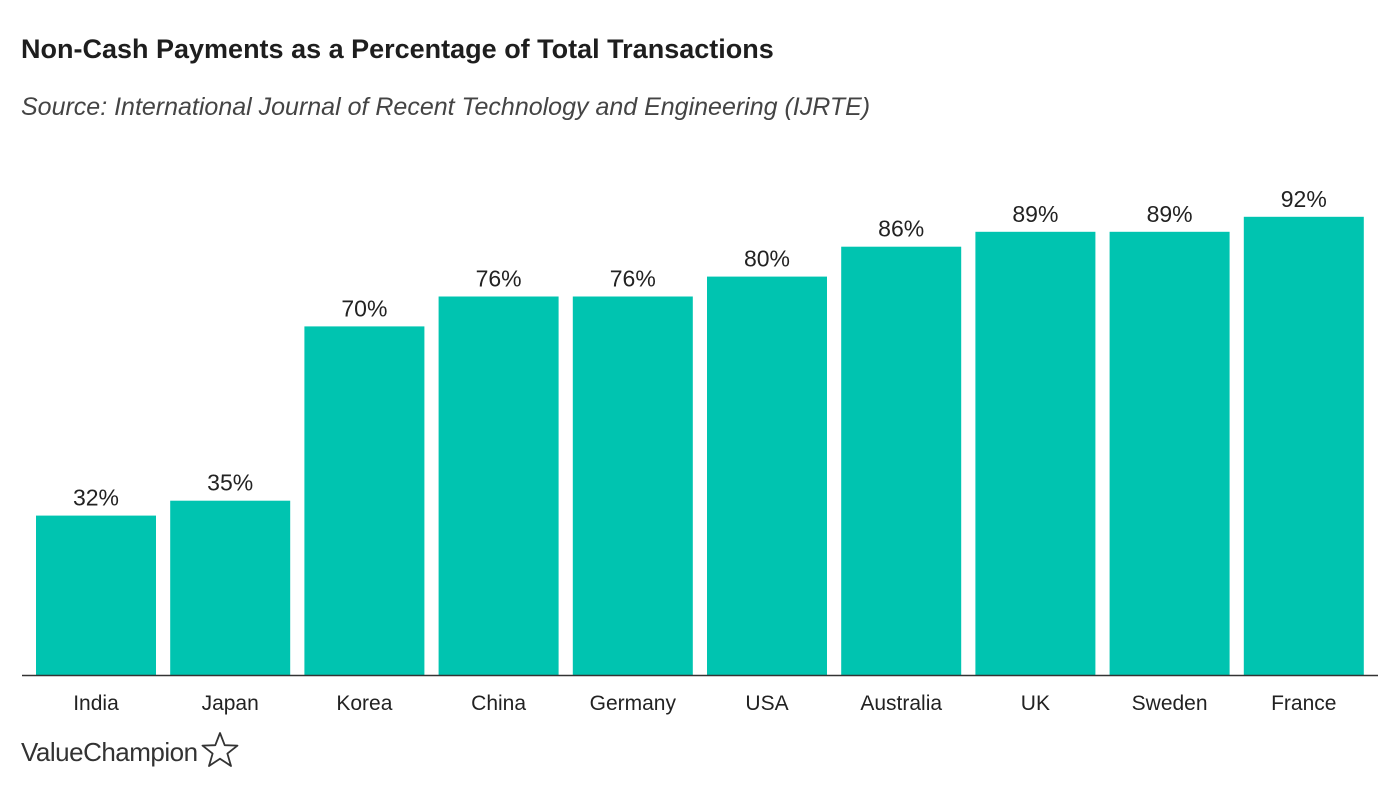 The height and width of the screenshot is (802, 1400). What do you see at coordinates (230, 483) in the screenshot?
I see `value-label-japan: 35%` at bounding box center [230, 483].